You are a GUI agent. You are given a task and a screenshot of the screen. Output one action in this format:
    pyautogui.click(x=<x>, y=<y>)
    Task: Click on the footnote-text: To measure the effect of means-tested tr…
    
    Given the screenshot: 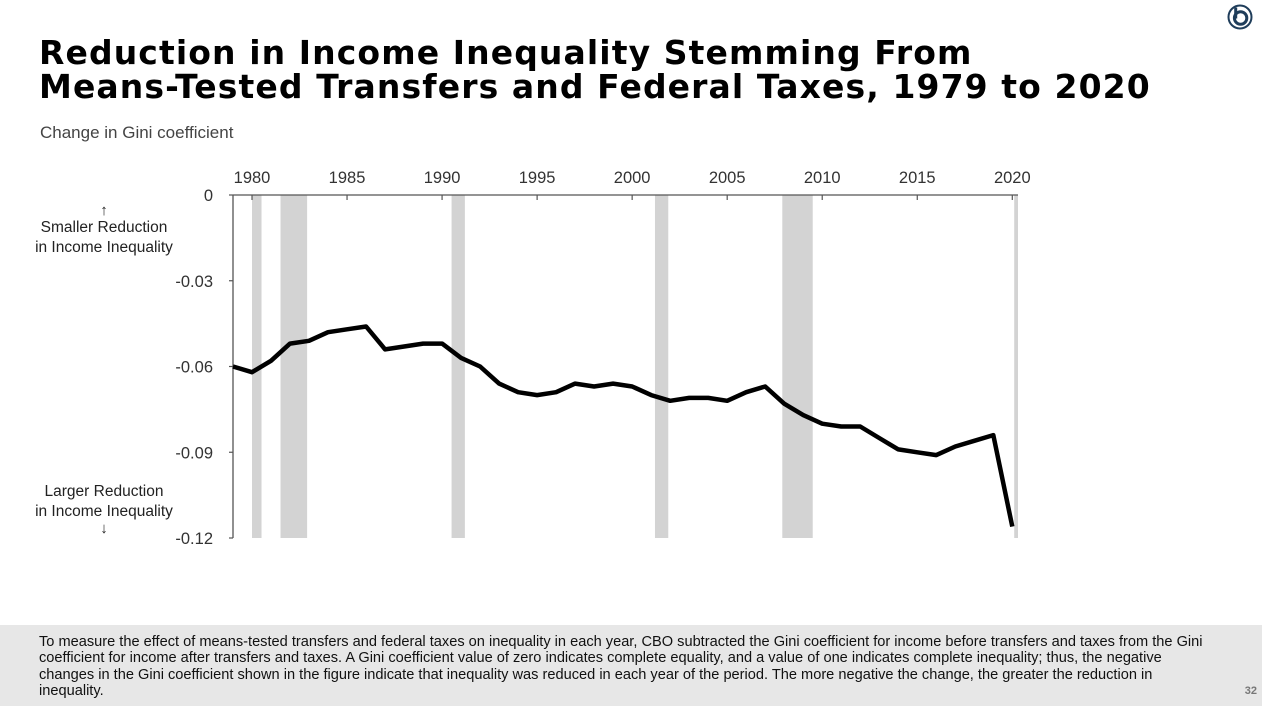 What is the action you would take?
    pyautogui.click(x=621, y=667)
    